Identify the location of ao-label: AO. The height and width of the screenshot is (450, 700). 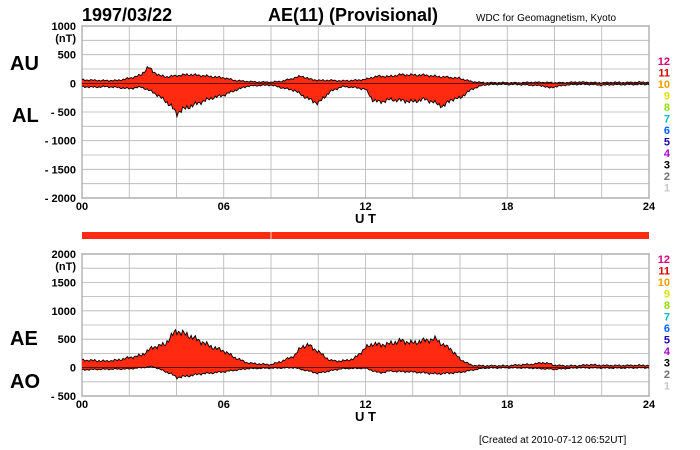
(25, 382).